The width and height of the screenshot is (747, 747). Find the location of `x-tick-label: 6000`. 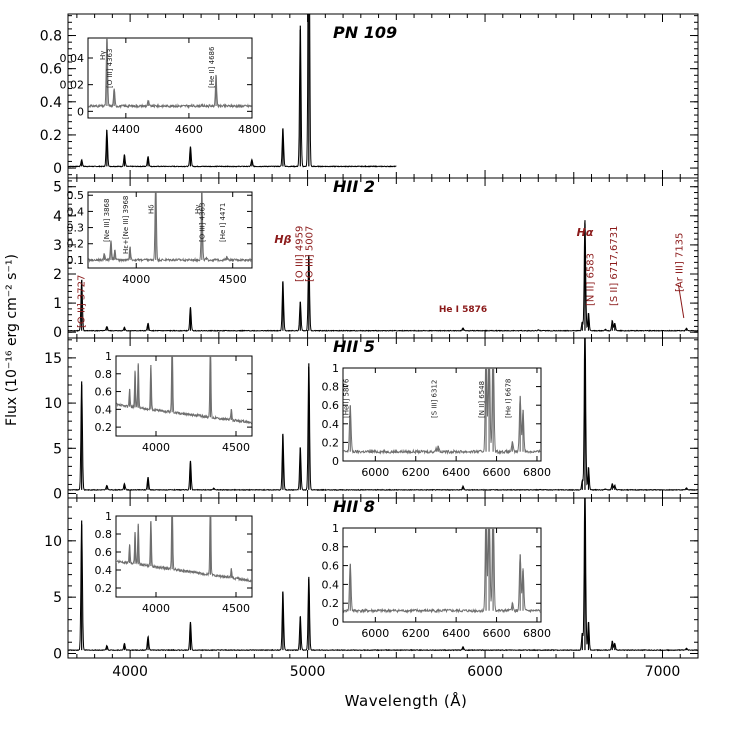

x-tick-label: 6000 is located at coordinates (485, 672).